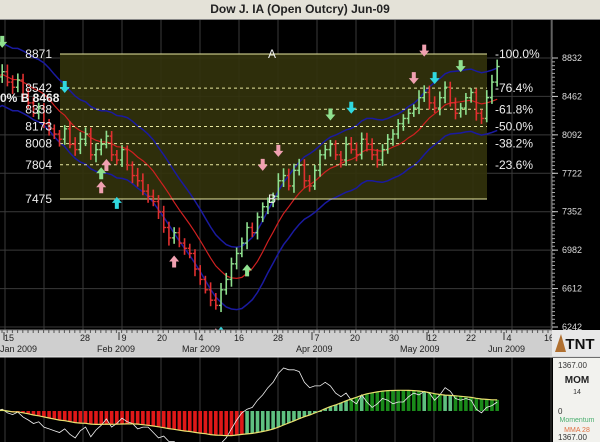 This screenshot has width=600, height=442. What do you see at coordinates (300, 357) in the screenshot?
I see `panel-divider` at bounding box center [300, 357].